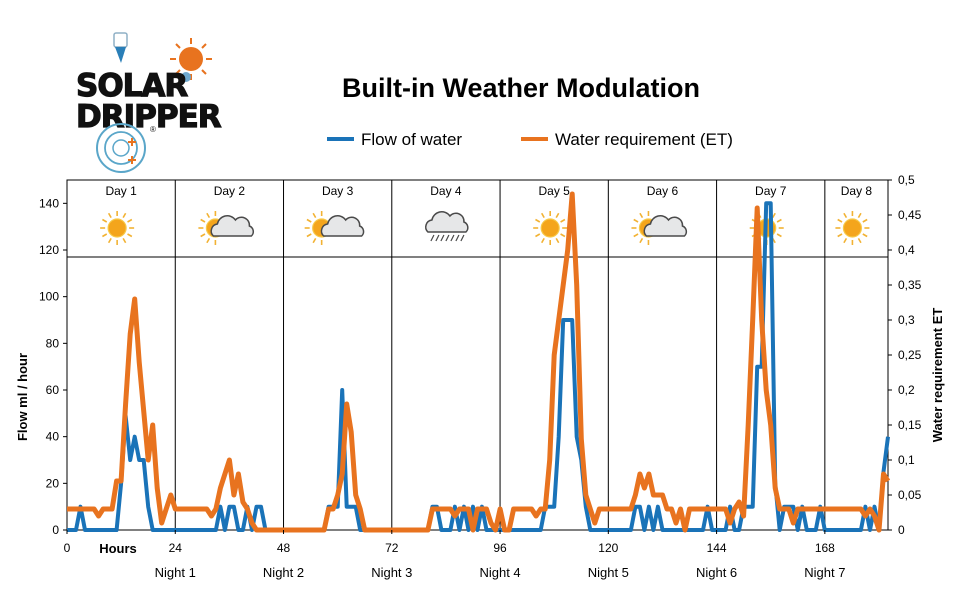  Describe the element at coordinates (717, 548) in the screenshot. I see `x-tick-label: 144` at that location.